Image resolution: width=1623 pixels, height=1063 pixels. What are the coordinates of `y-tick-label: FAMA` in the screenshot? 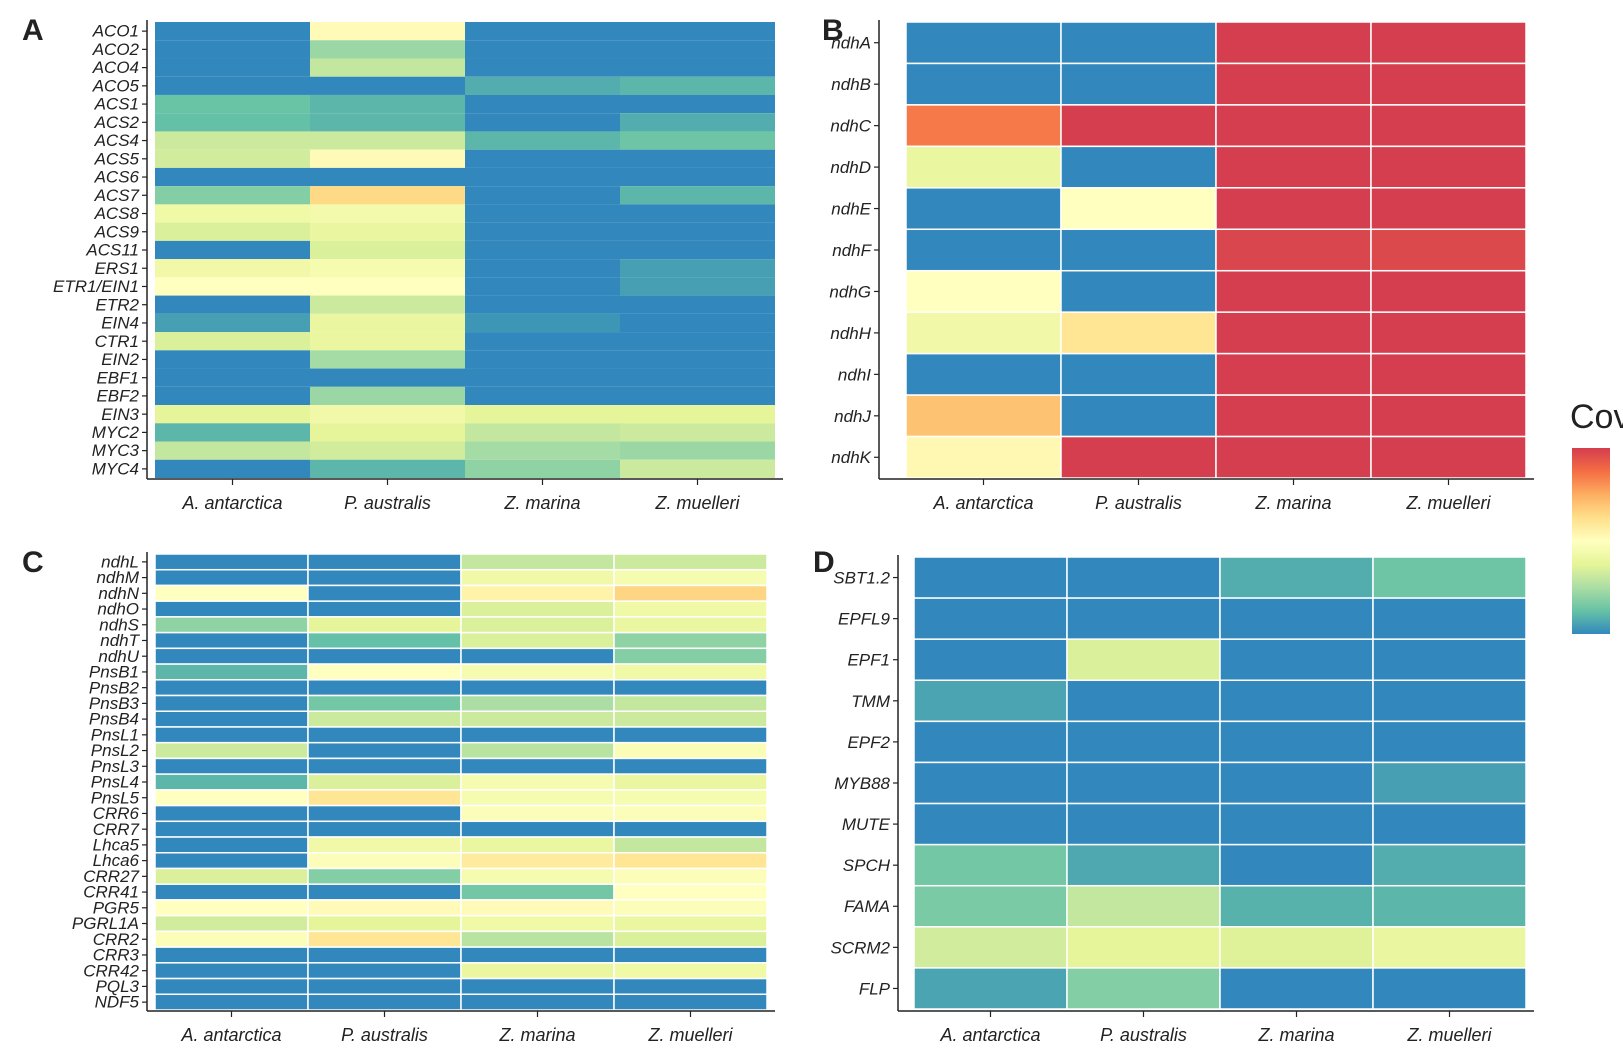 It's located at (867, 906).